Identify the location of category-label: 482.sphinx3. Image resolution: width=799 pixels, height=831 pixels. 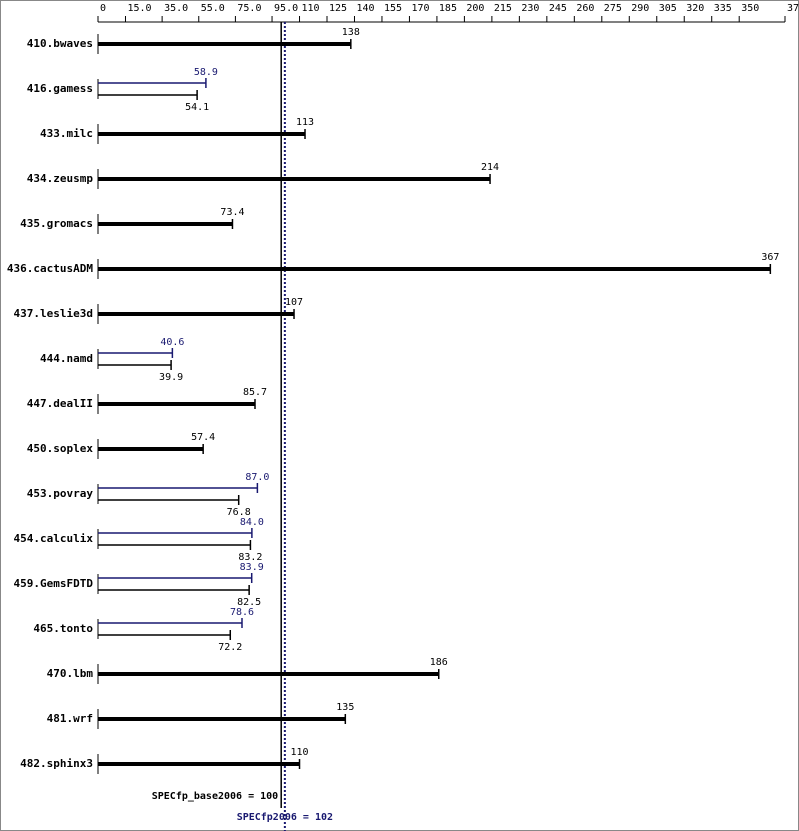
(56, 763).